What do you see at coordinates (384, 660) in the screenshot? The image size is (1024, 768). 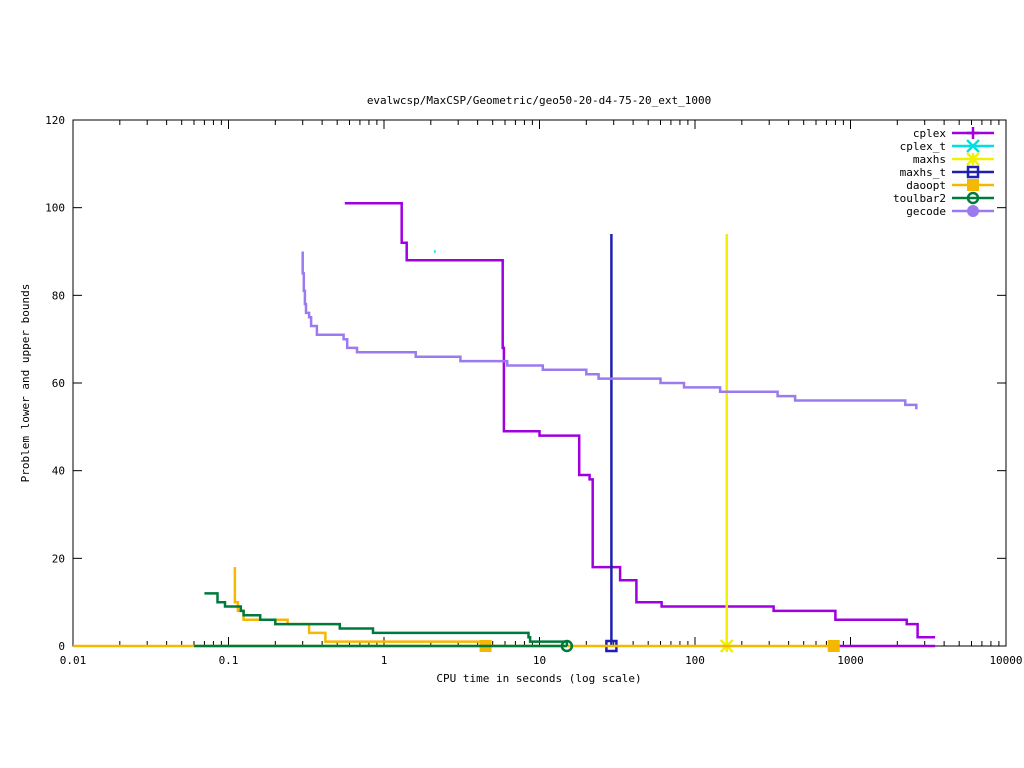 I see `x-tick-label: 1` at bounding box center [384, 660].